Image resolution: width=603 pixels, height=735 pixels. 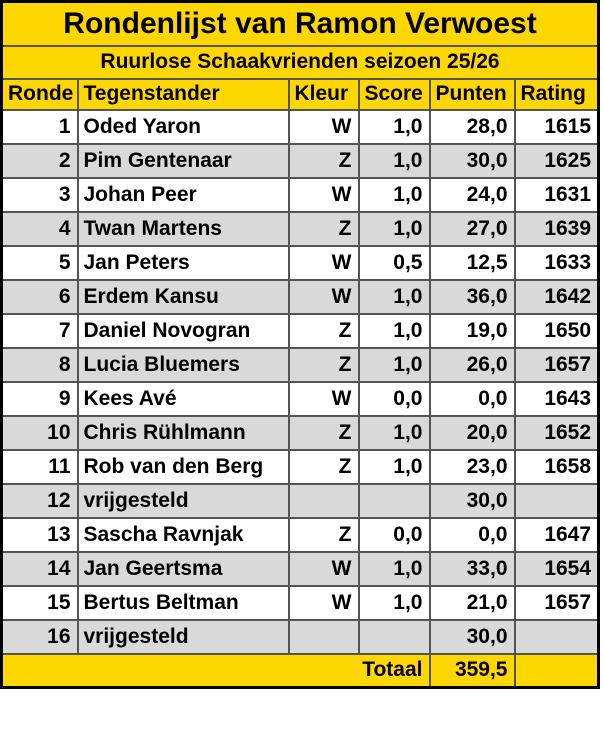 I want to click on cell-tegenstander: Johan Peer, so click(x=183, y=194).